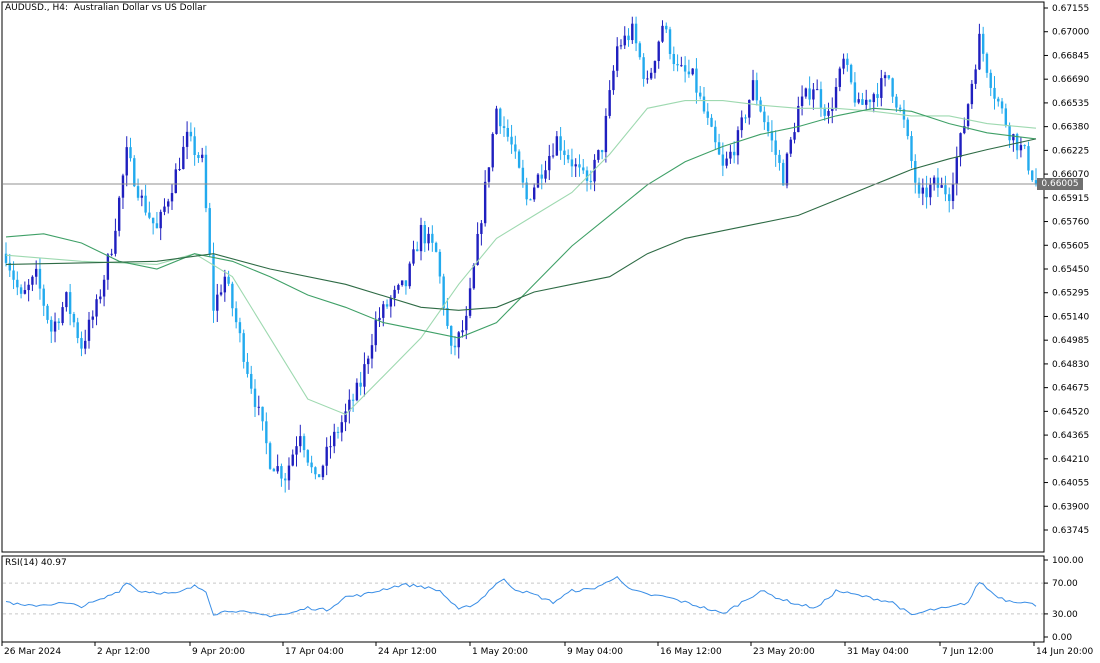 The height and width of the screenshot is (663, 1100). Describe the element at coordinates (968, 652) in the screenshot. I see `time-axis-label: 7 Jun 12:00` at that location.